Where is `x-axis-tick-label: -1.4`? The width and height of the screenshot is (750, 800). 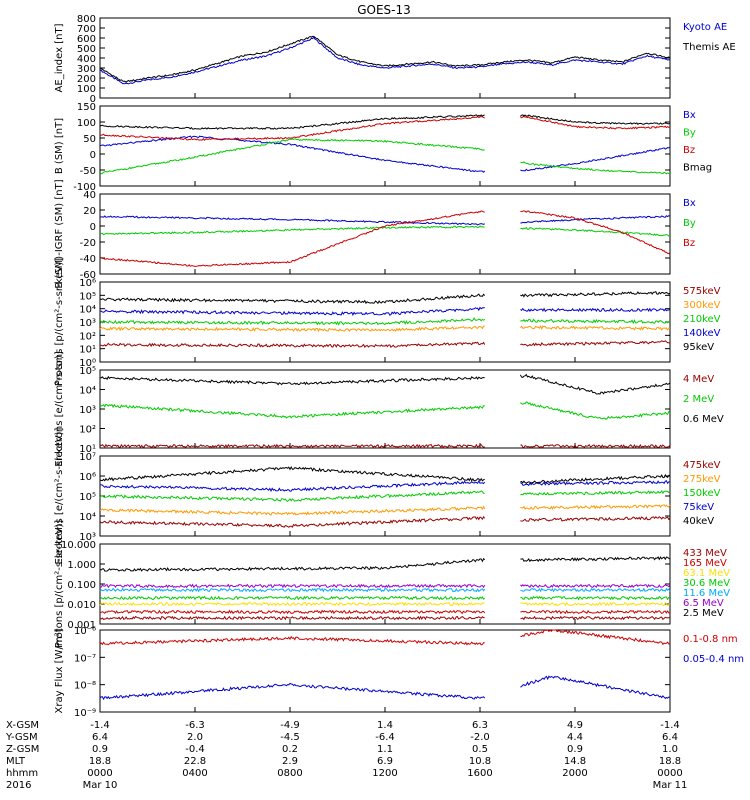
x-axis-tick-label: -1.4 is located at coordinates (100, 725).